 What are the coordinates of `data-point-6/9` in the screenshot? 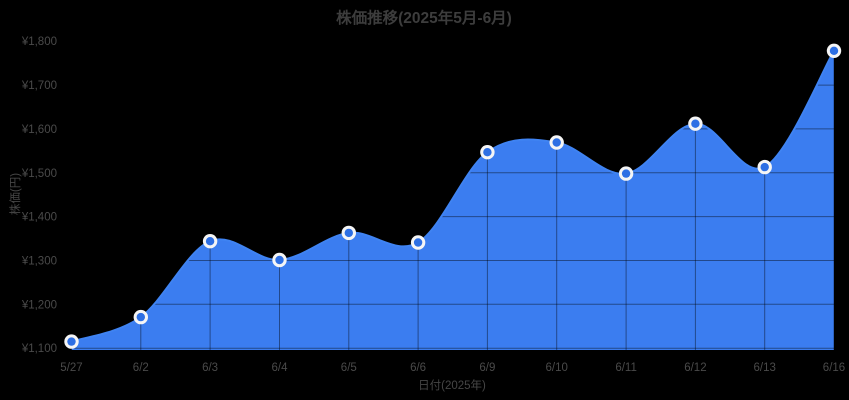 It's located at (487, 152).